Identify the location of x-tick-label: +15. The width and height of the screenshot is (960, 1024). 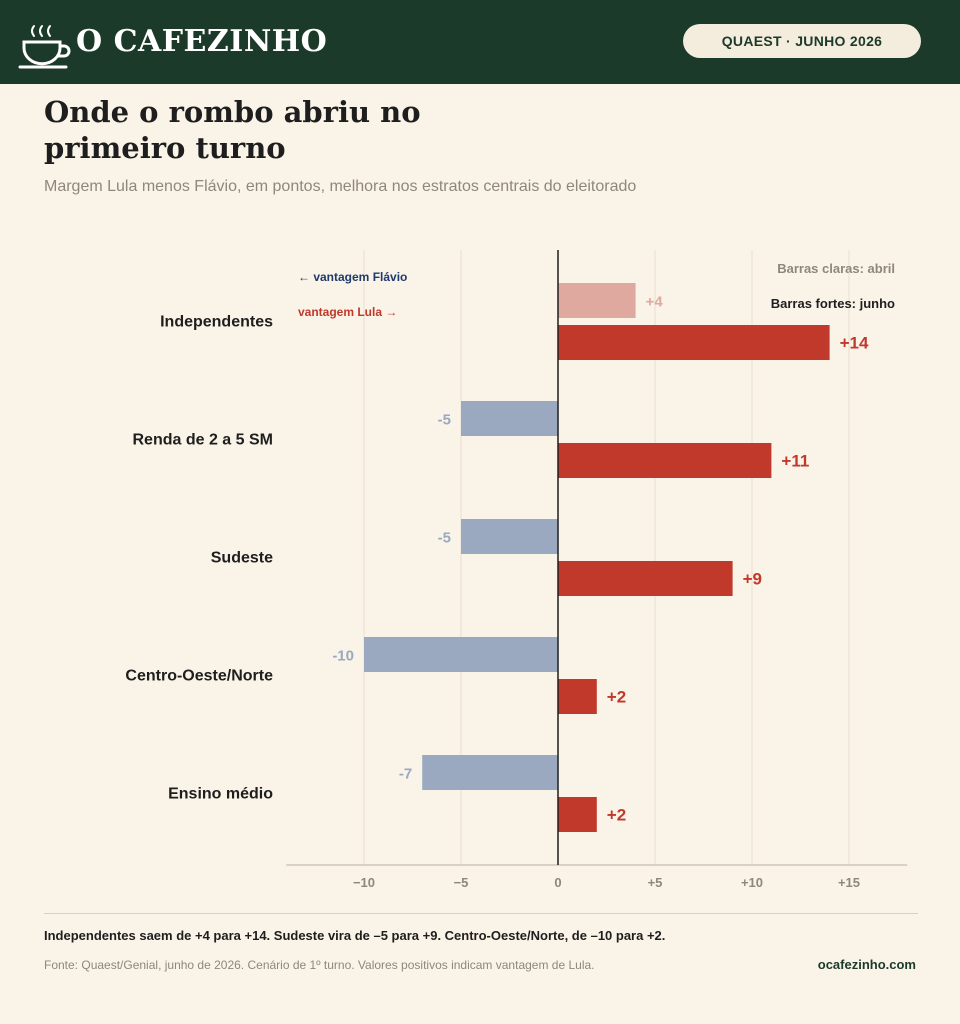
(849, 882).